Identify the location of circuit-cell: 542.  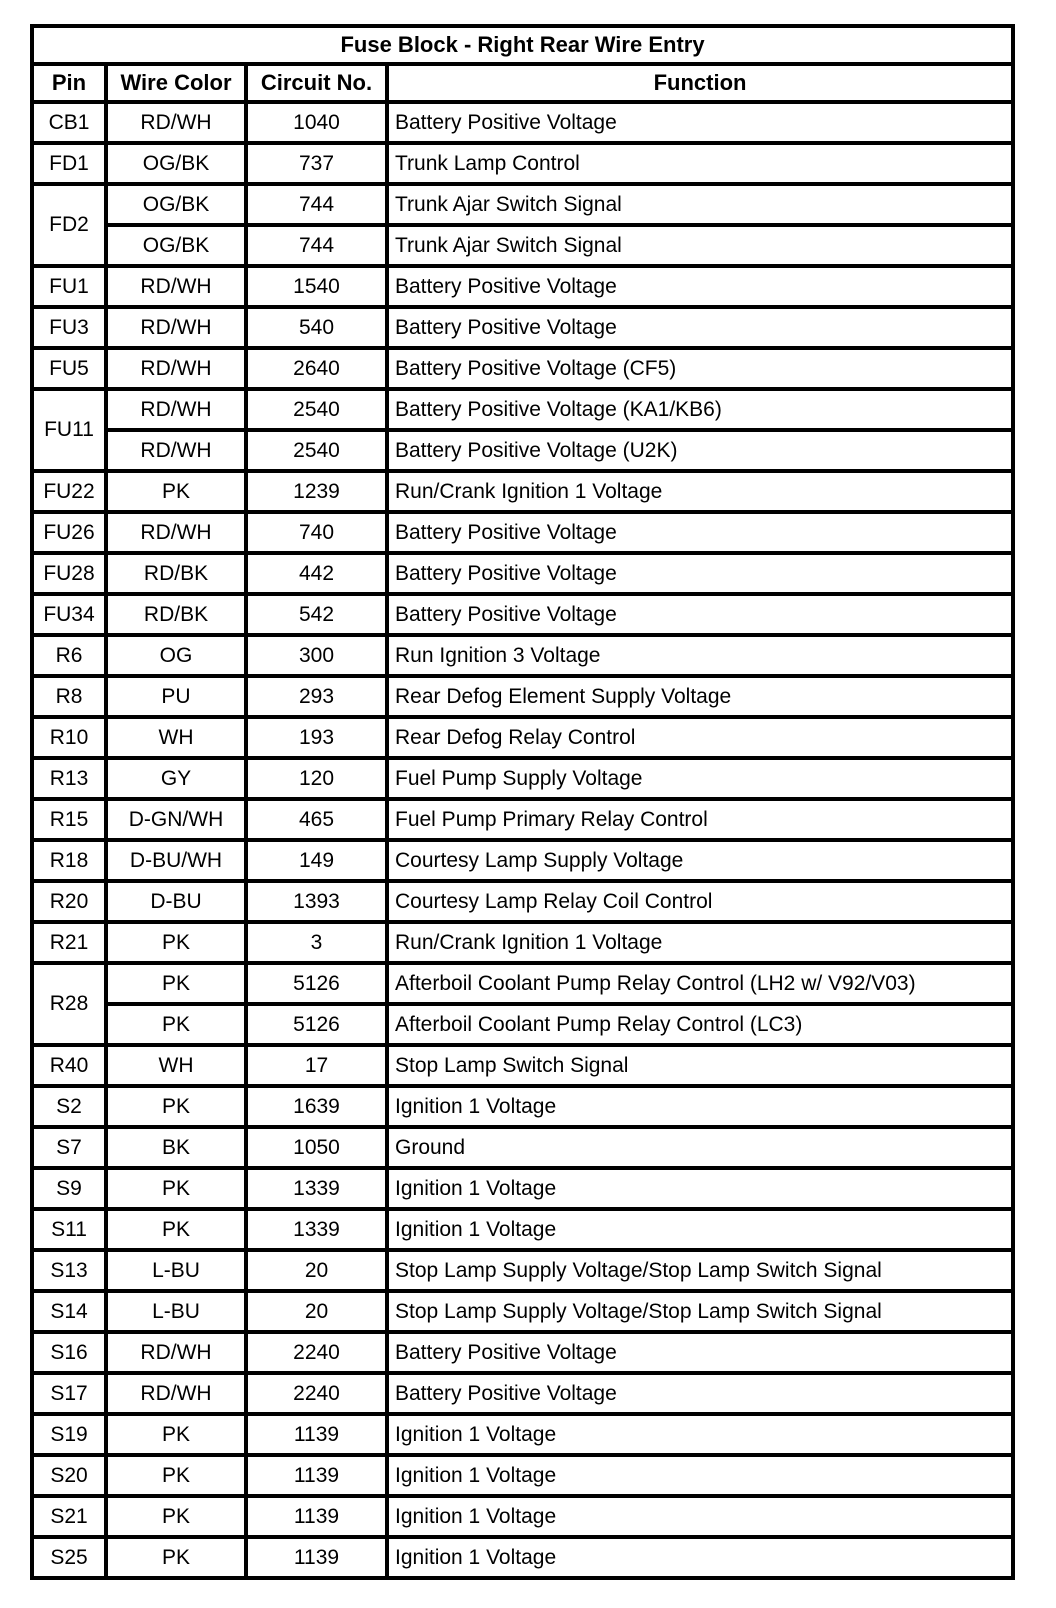
(316, 614).